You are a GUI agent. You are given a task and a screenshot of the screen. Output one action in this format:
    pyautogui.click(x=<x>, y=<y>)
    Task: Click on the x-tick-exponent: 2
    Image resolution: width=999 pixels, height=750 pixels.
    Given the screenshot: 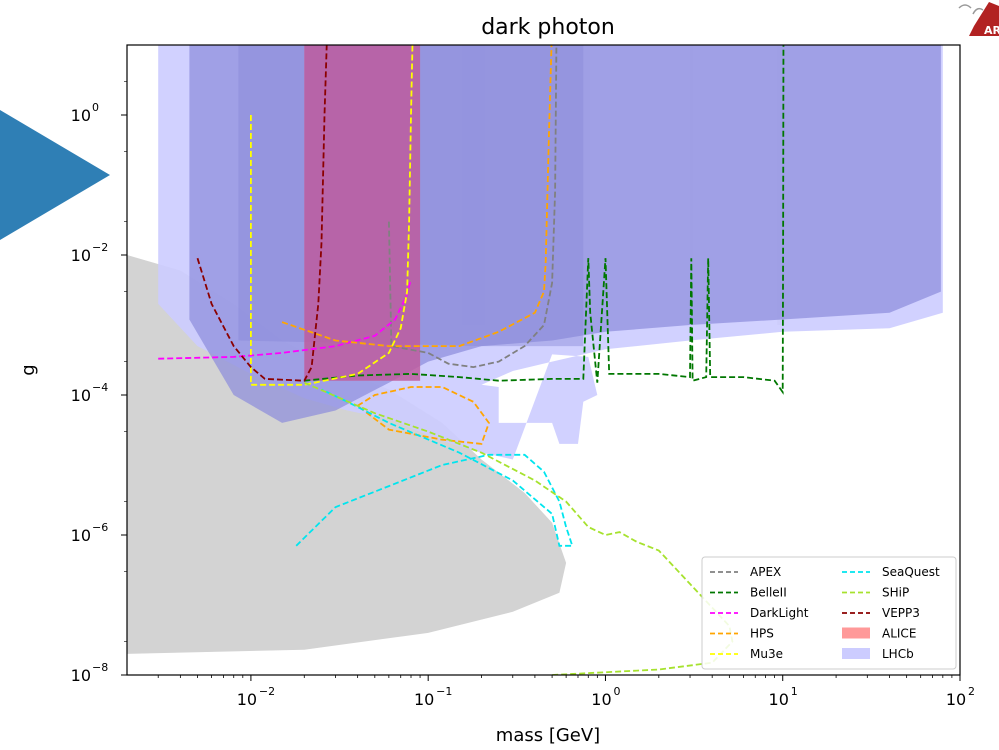 What is the action you would take?
    pyautogui.click(x=971, y=691)
    